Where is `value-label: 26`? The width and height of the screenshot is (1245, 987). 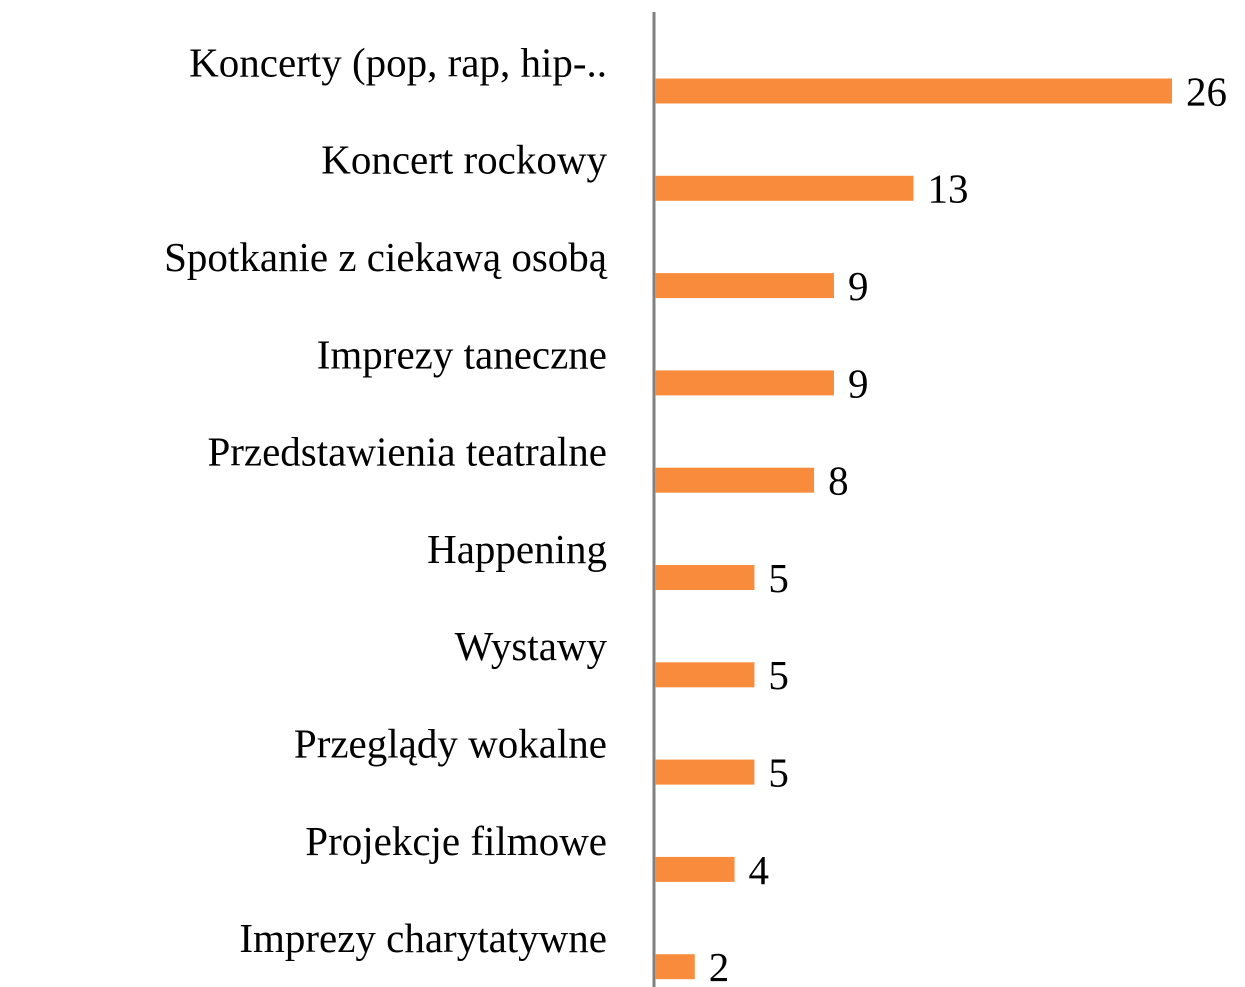
value-label: 26 is located at coordinates (1206, 91).